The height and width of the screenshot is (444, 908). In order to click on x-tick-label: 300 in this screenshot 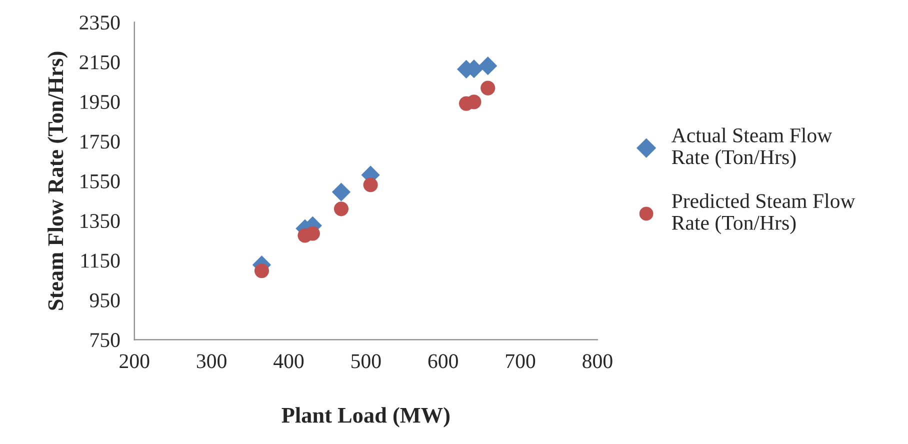, I will do `click(211, 361)`.